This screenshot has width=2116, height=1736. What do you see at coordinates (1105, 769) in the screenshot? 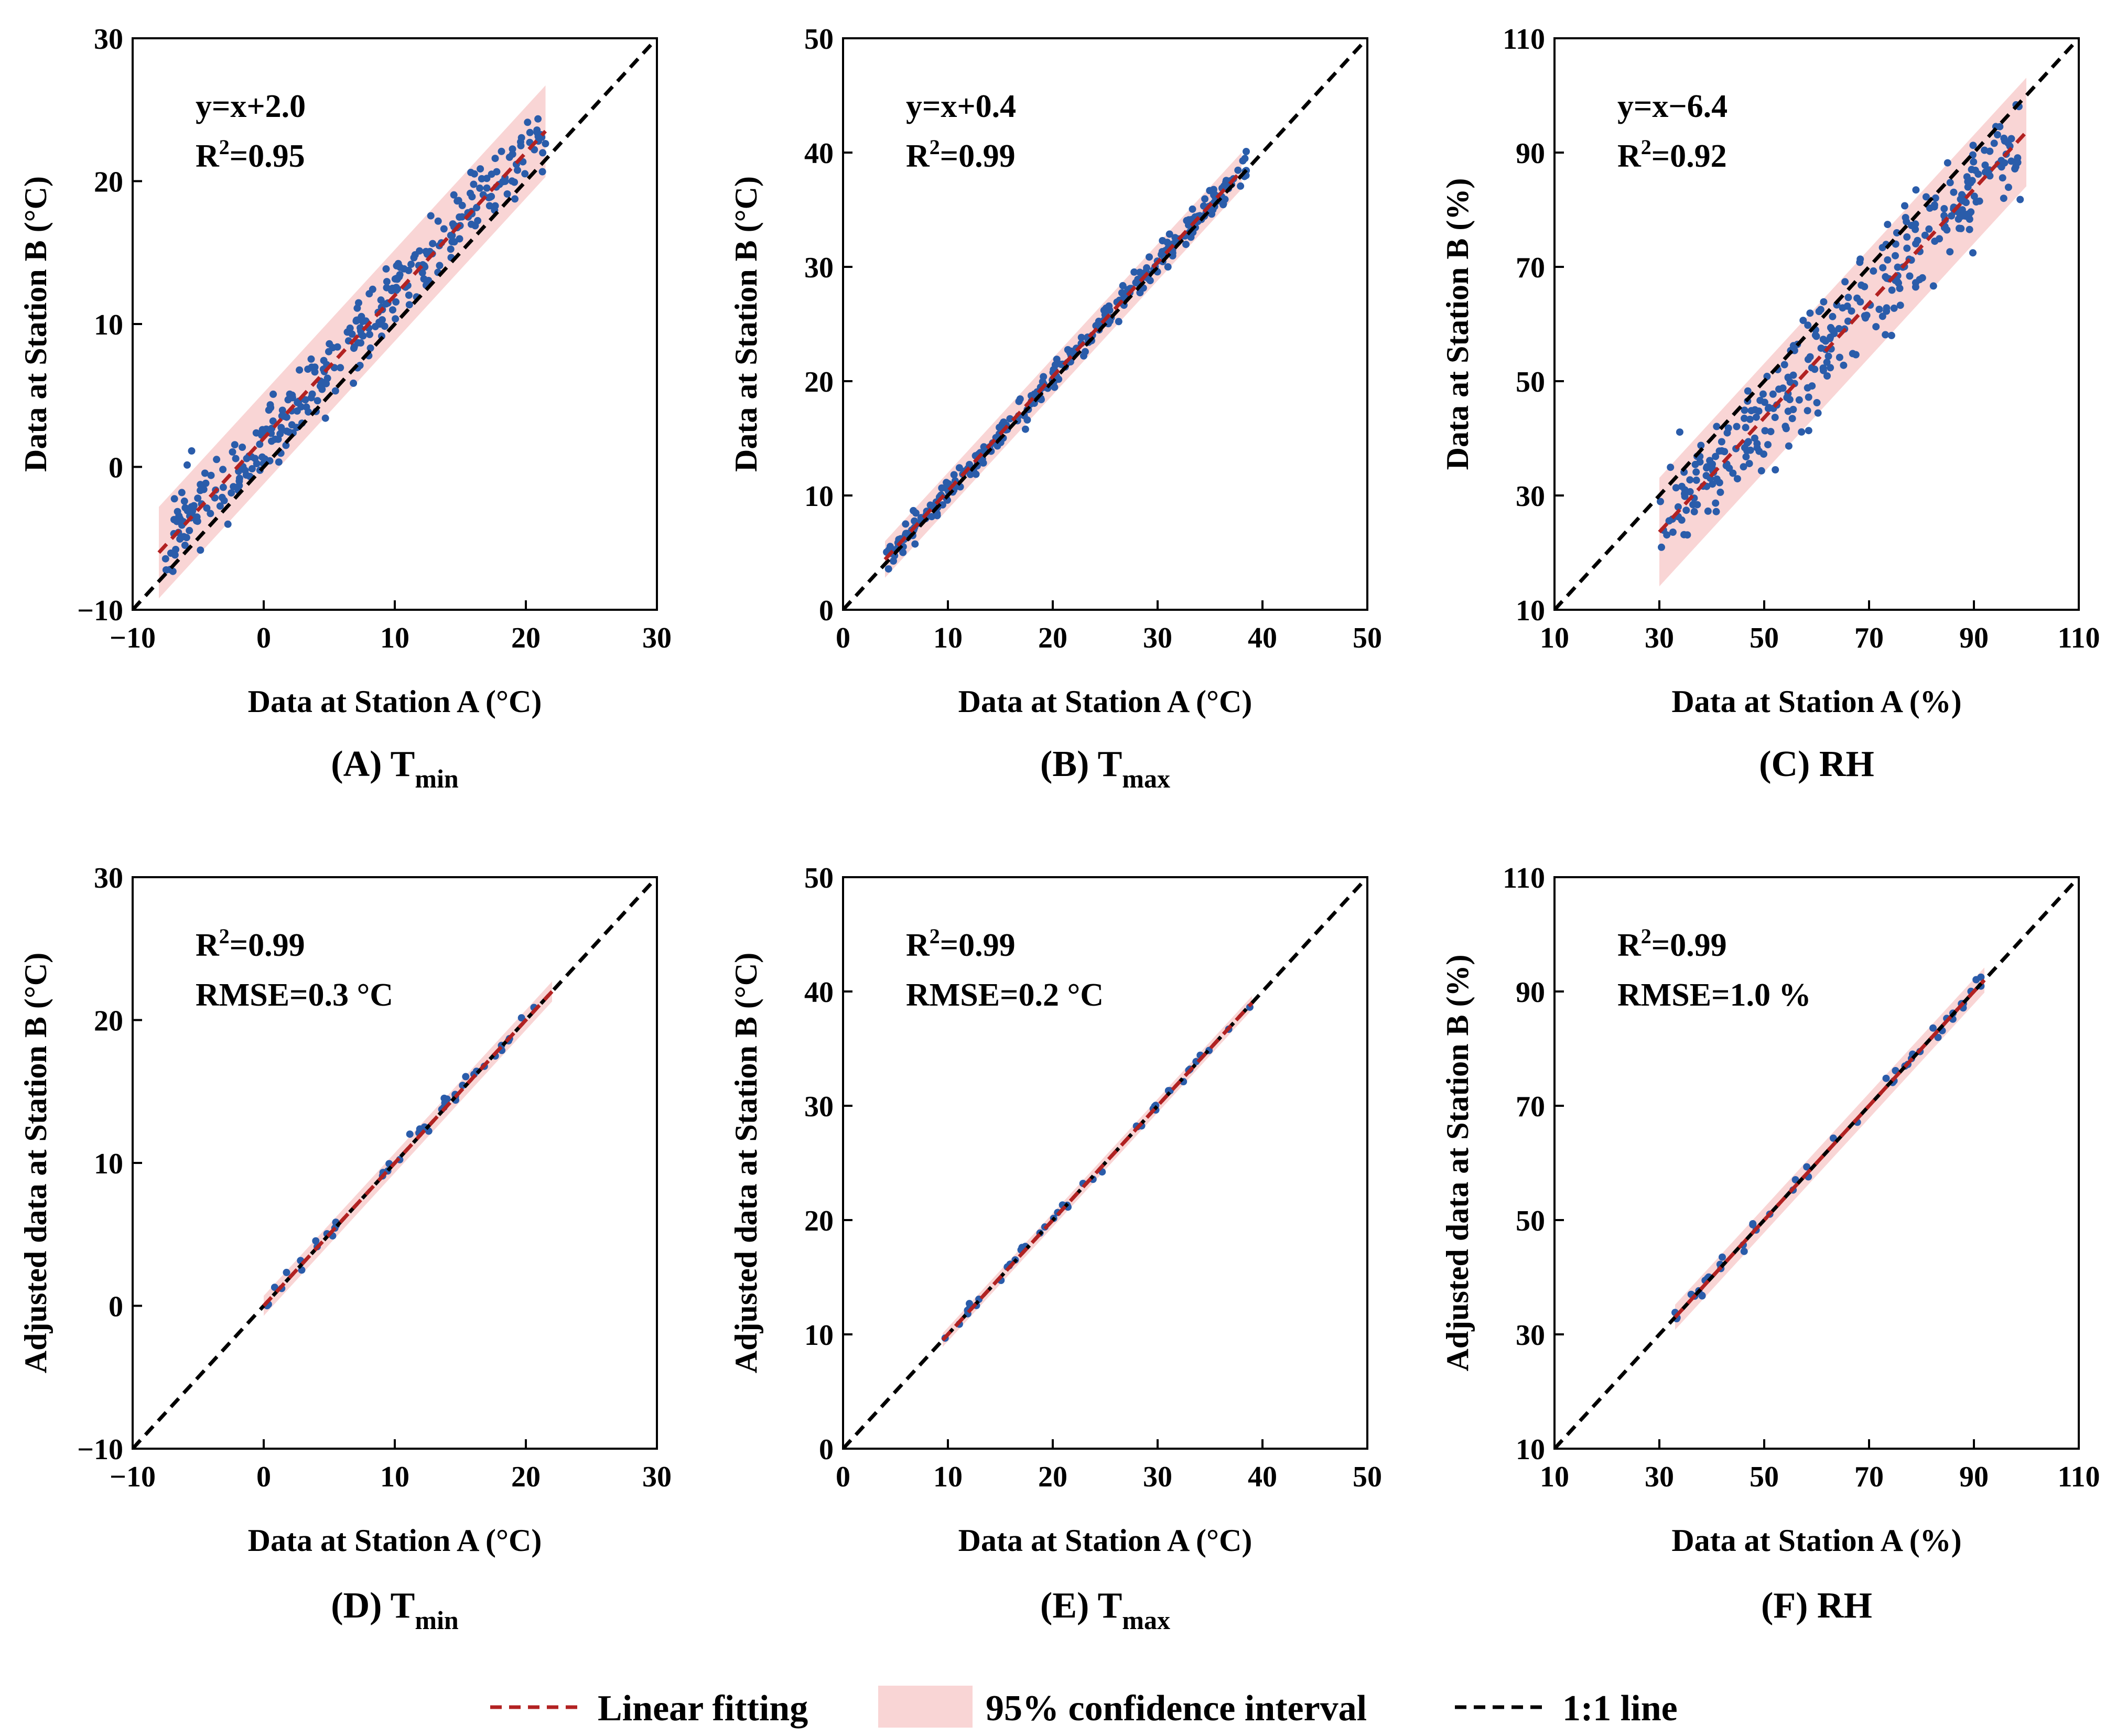
I see `panel-caption: (B) Tmax` at bounding box center [1105, 769].